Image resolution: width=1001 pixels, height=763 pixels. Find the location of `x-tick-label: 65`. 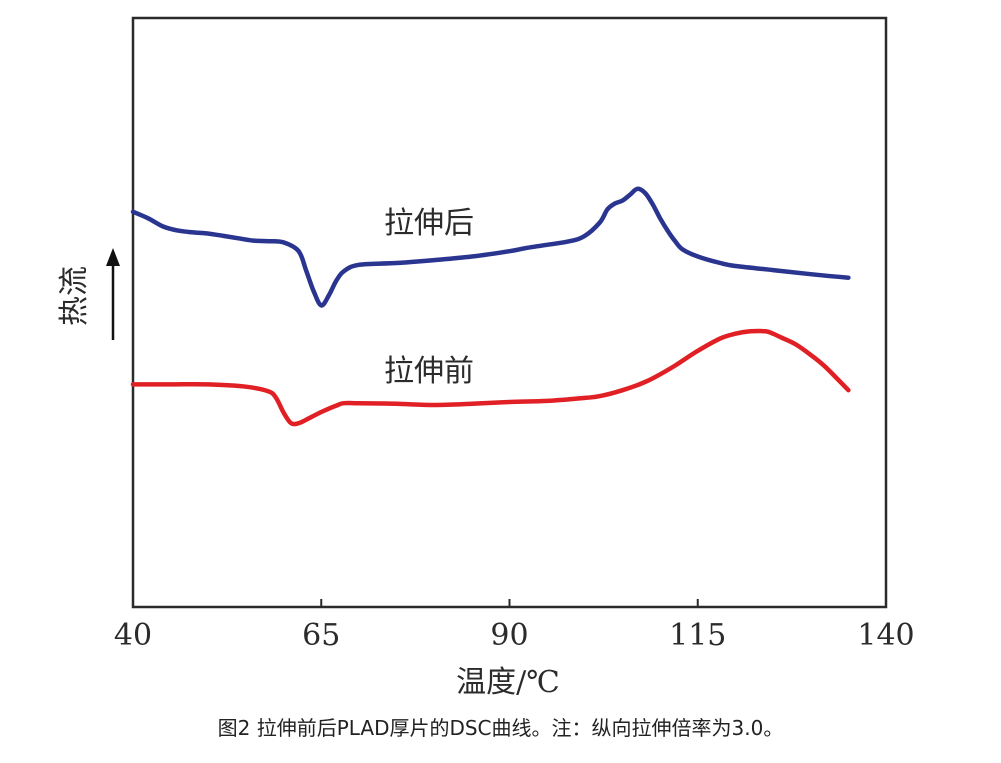

x-tick-label: 65 is located at coordinates (321, 635).